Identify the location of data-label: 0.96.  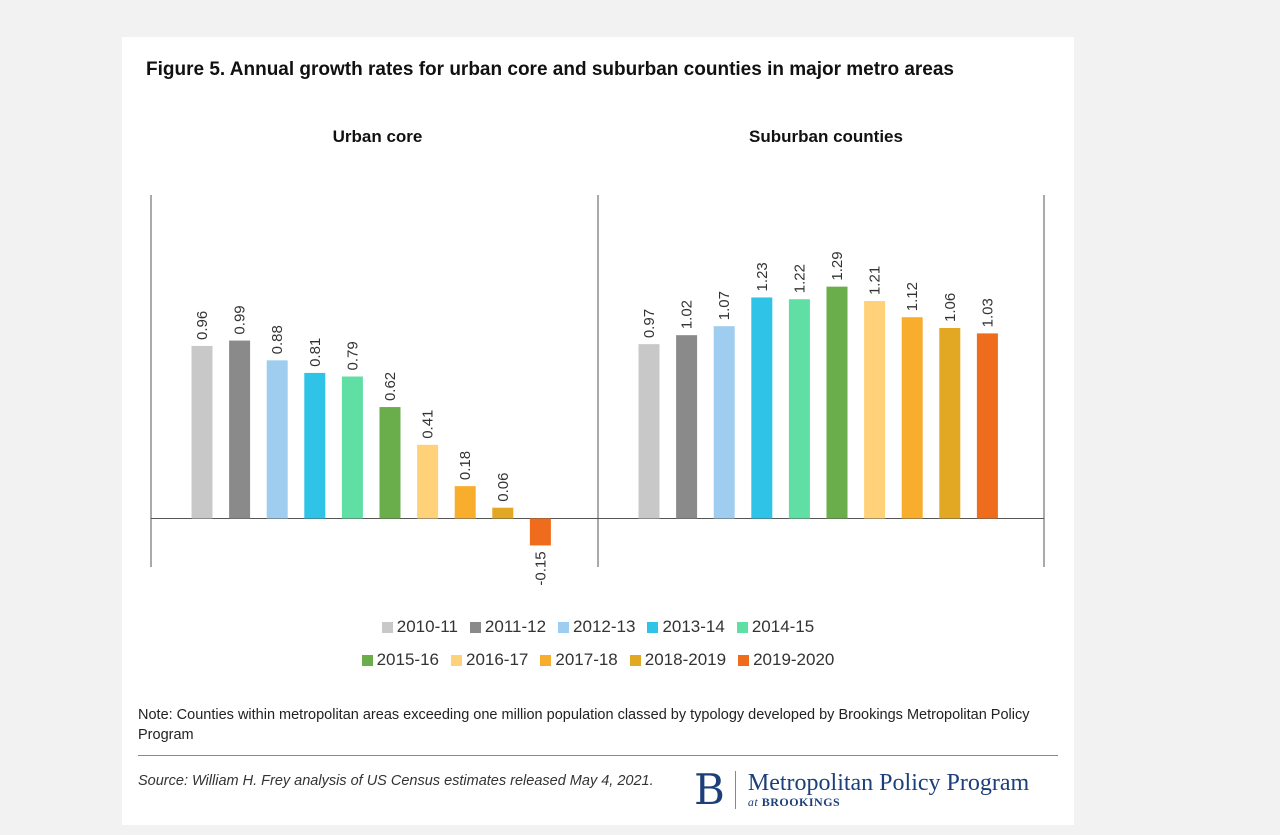
(202, 325).